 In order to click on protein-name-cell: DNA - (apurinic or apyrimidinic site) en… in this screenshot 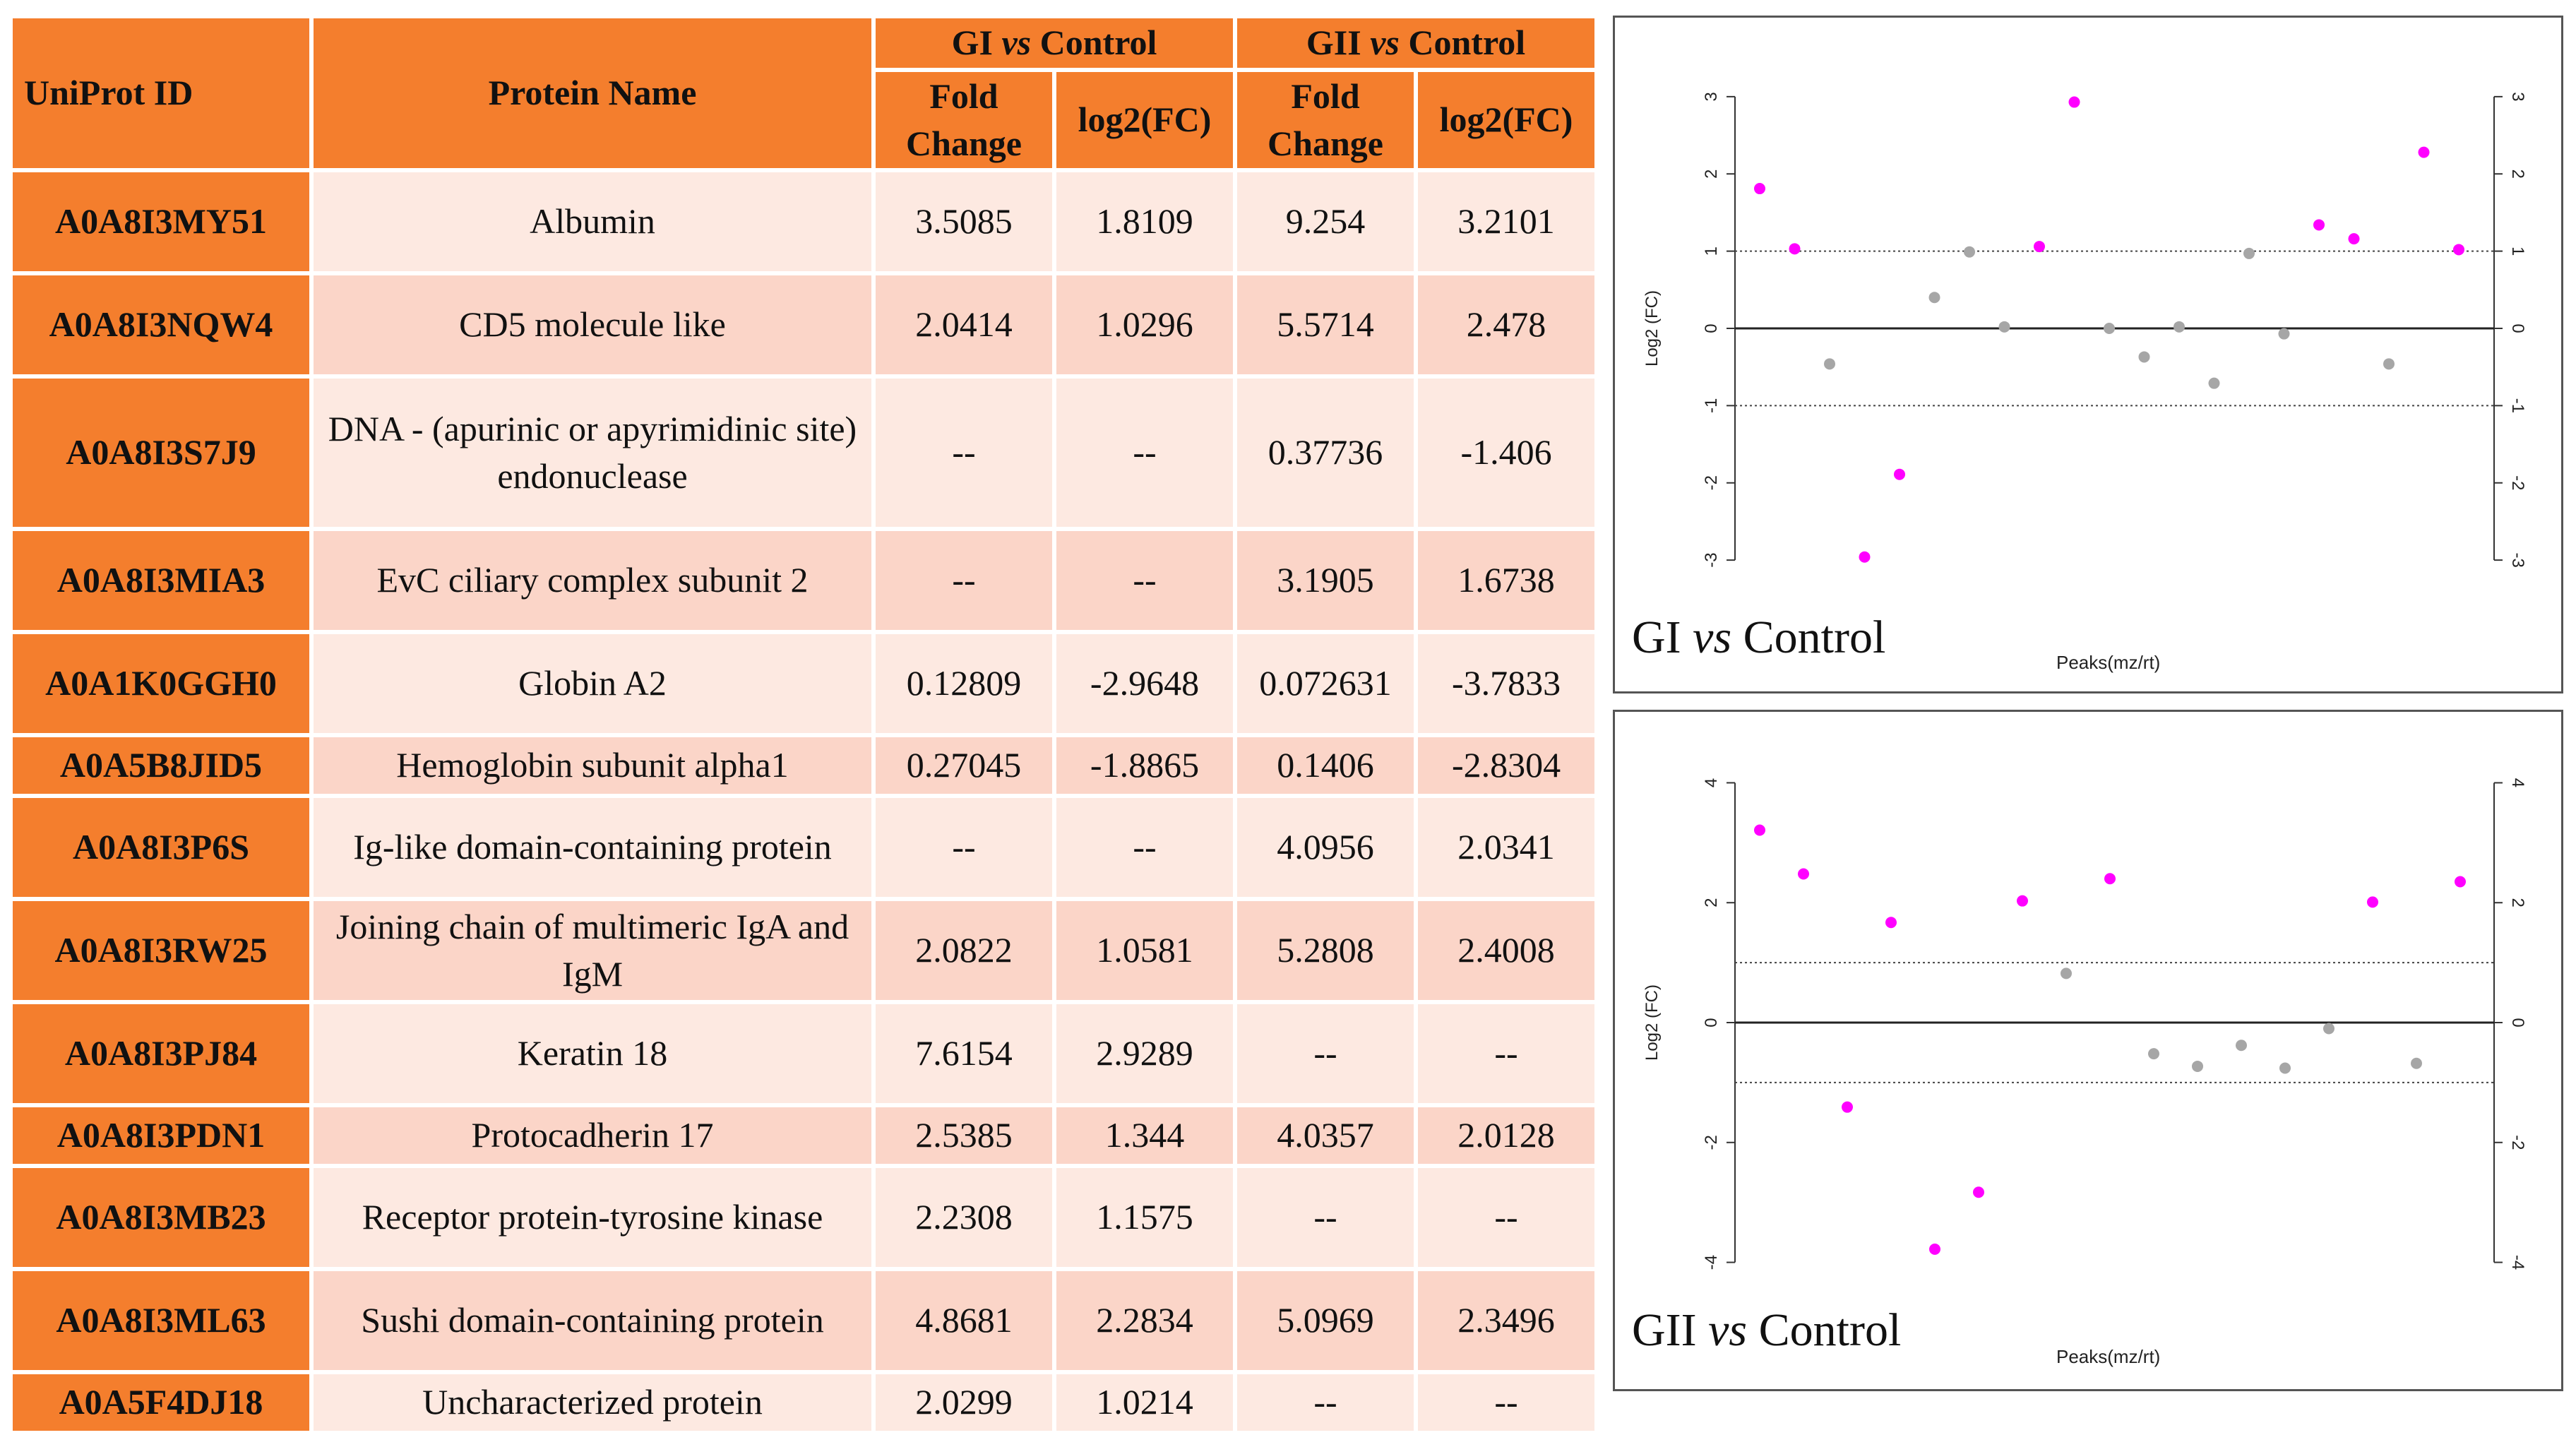, I will do `click(592, 453)`.